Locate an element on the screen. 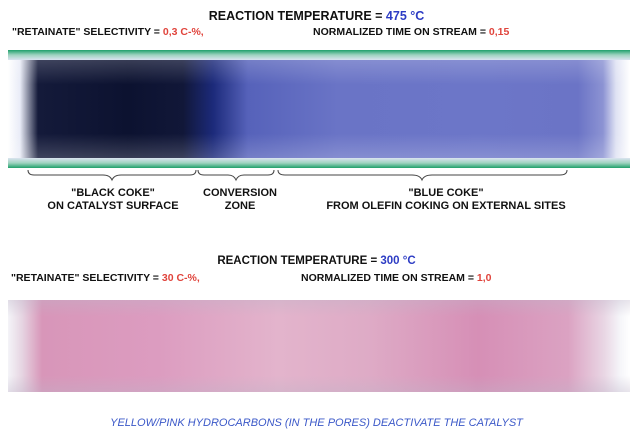 The width and height of the screenshot is (633, 445). bottom-selectivity: "RETAINATE" SELECTIVITY = 30 C-%, is located at coordinates (105, 278).